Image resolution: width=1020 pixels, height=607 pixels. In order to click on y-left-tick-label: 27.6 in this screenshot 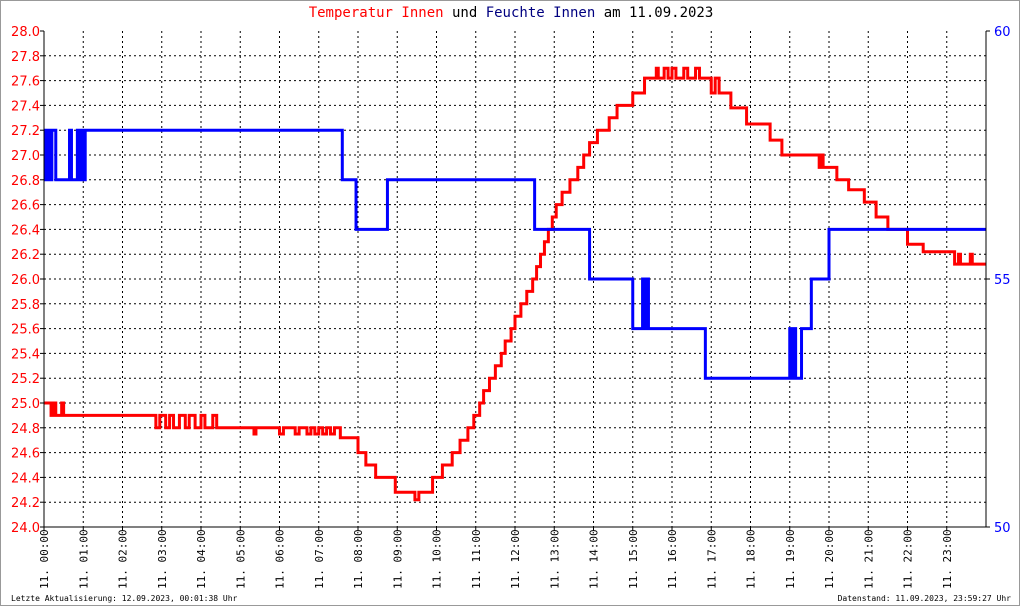, I will do `click(25, 82)`.